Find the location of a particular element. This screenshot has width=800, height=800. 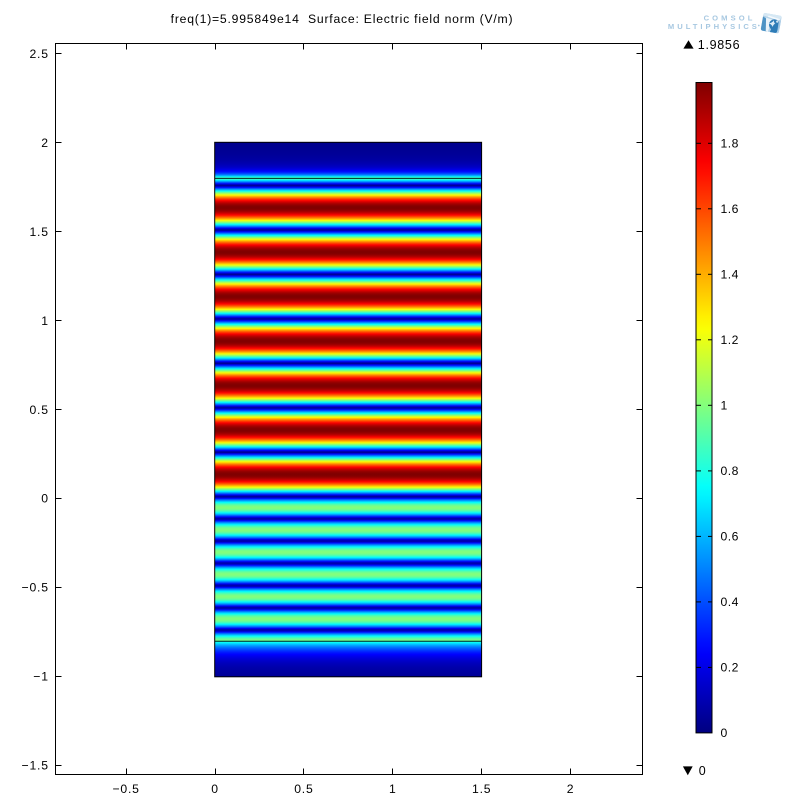

svg-text: 0.8 is located at coordinates (730, 471).